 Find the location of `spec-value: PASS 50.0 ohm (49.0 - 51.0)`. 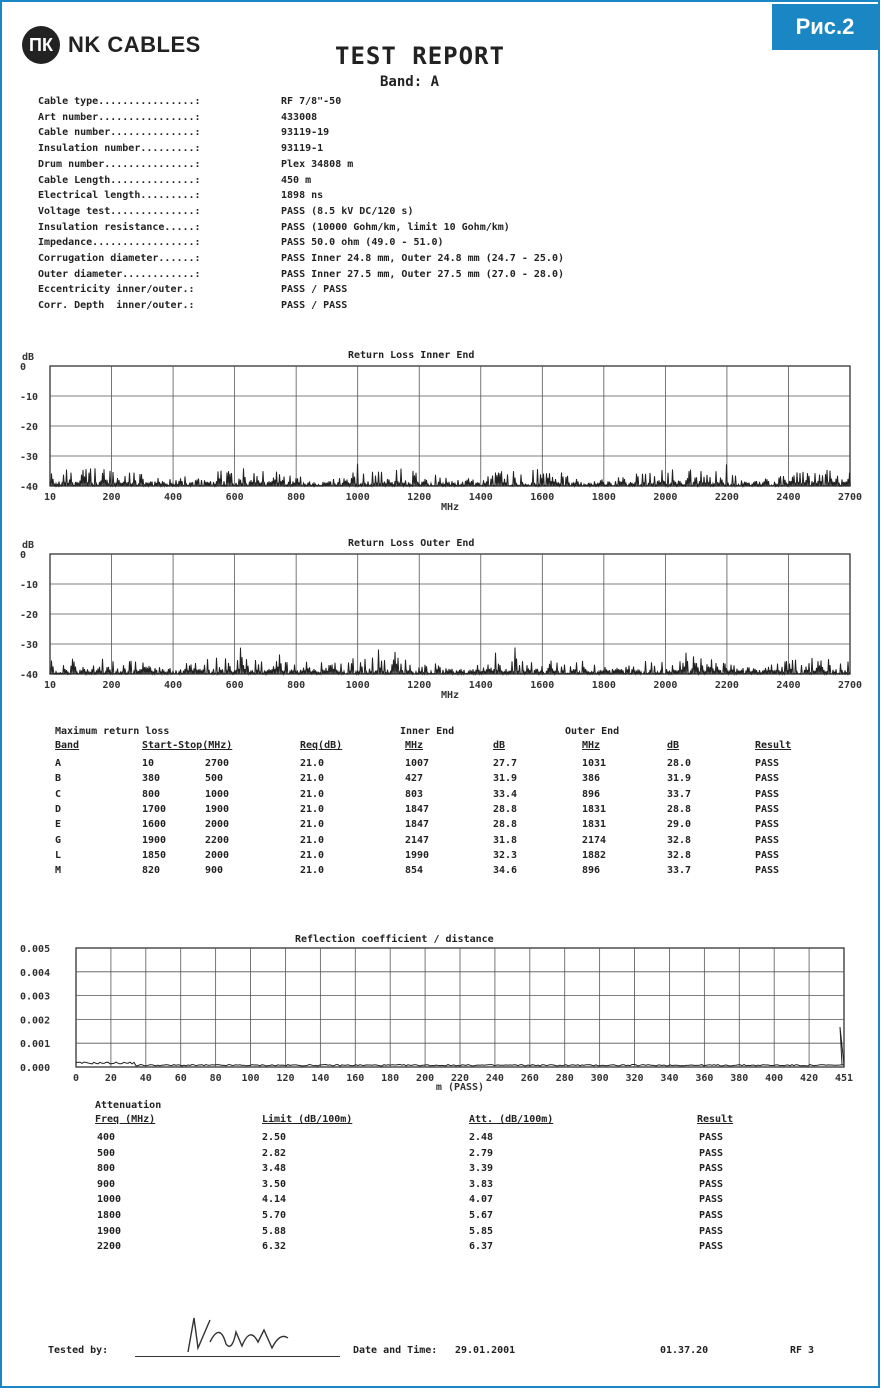

spec-value: PASS 50.0 ohm (49.0 - 51.0) is located at coordinates (359, 243).